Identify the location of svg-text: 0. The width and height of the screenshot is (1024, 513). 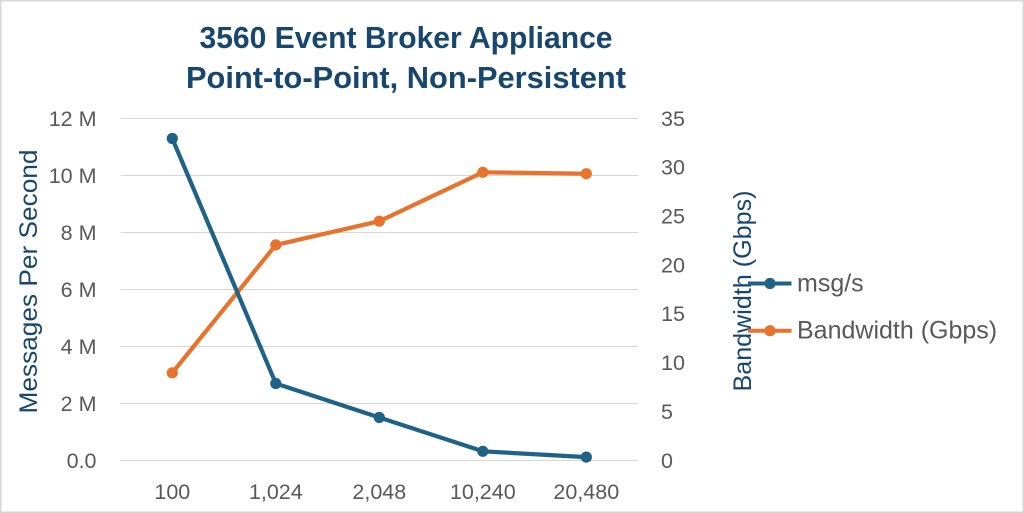
(667, 461).